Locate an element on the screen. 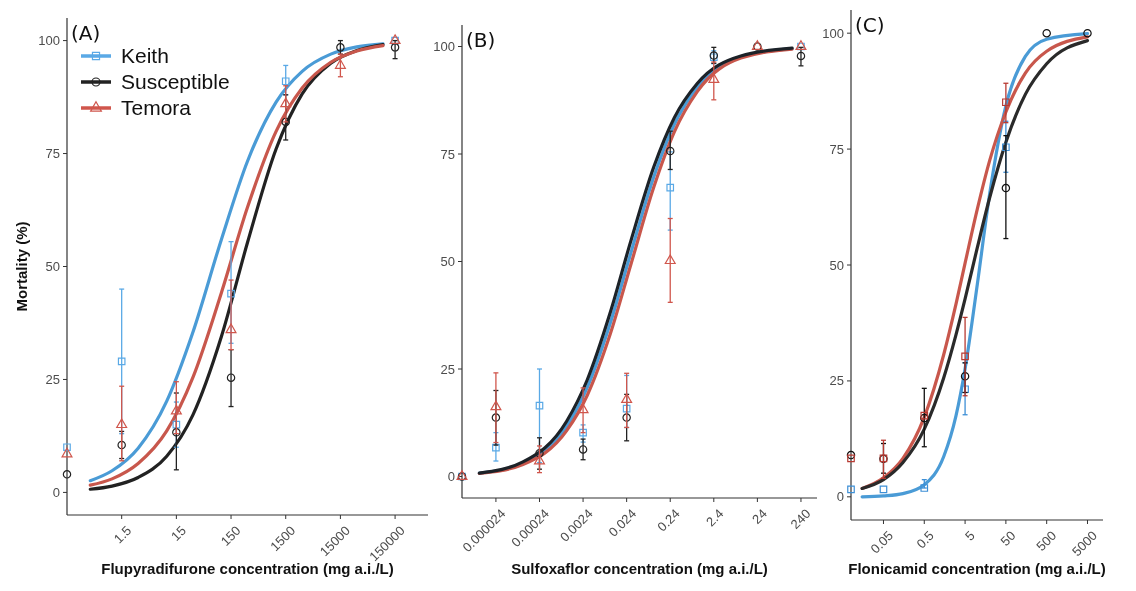 This screenshot has width=1136, height=591. x-tick-label: 5 is located at coordinates (969, 535).